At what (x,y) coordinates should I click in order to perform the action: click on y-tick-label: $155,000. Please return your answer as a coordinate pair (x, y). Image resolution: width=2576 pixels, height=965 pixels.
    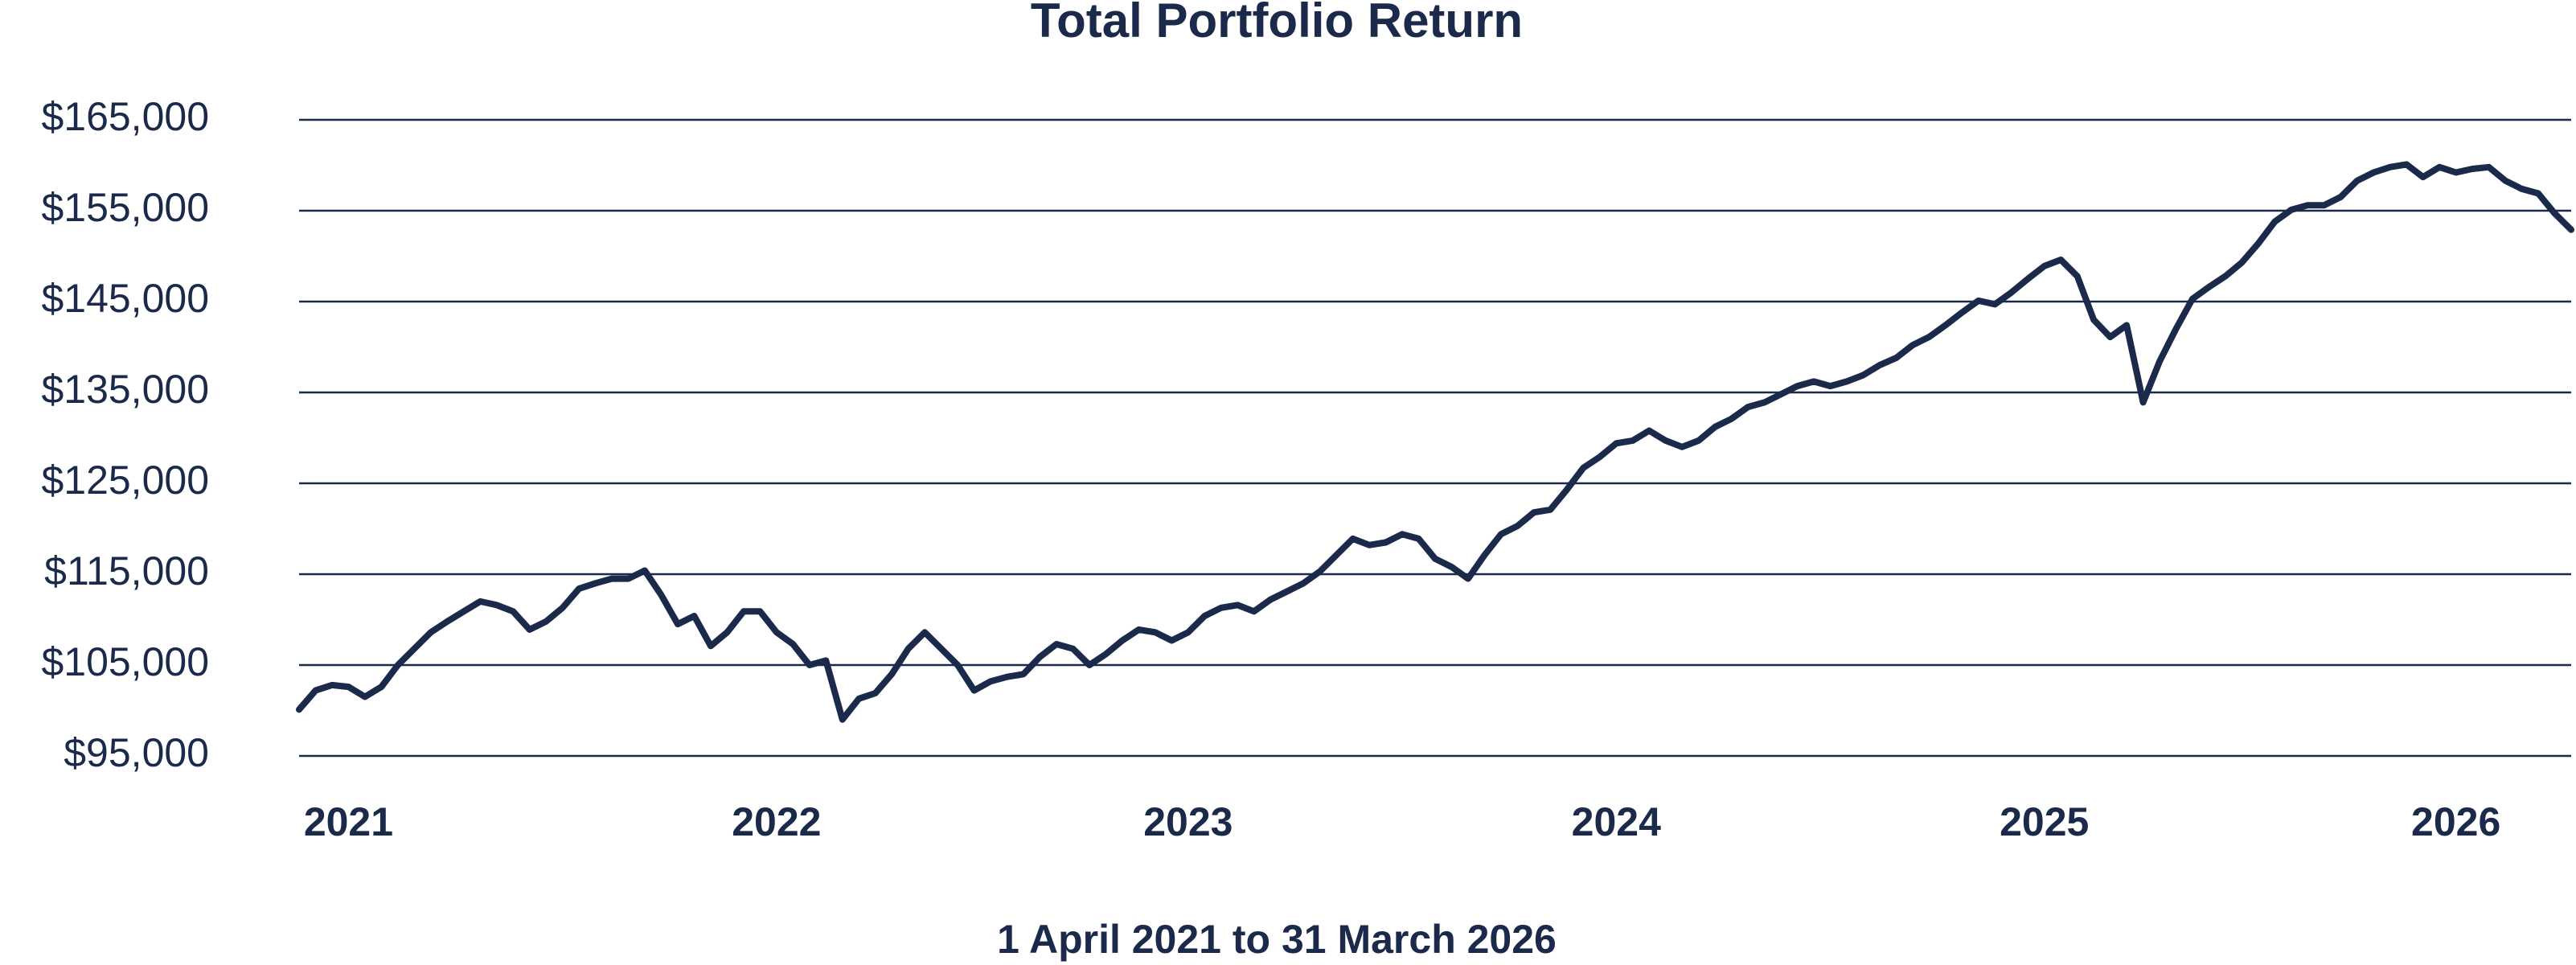
    Looking at the image, I should click on (125, 207).